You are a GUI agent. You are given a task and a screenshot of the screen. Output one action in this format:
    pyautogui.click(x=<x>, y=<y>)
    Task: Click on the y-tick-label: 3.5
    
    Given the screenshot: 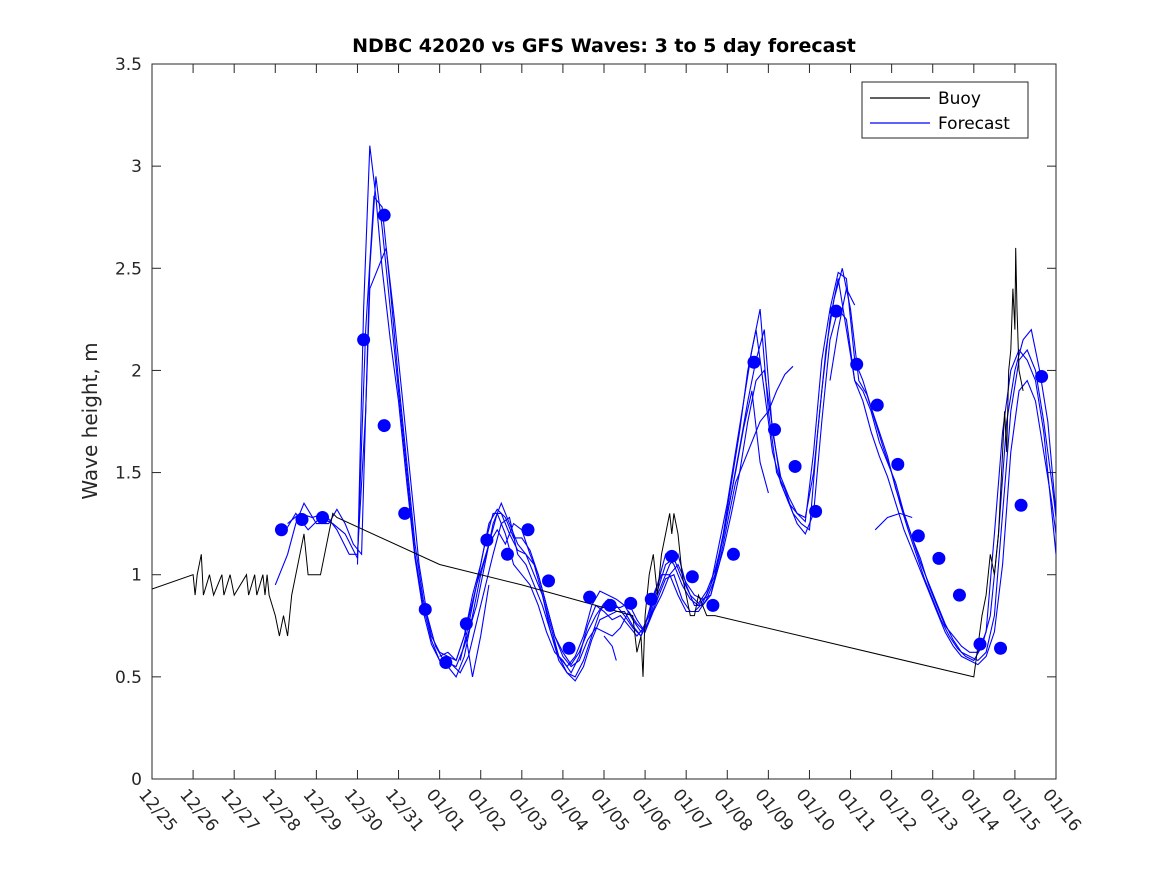 What is the action you would take?
    pyautogui.click(x=128, y=65)
    